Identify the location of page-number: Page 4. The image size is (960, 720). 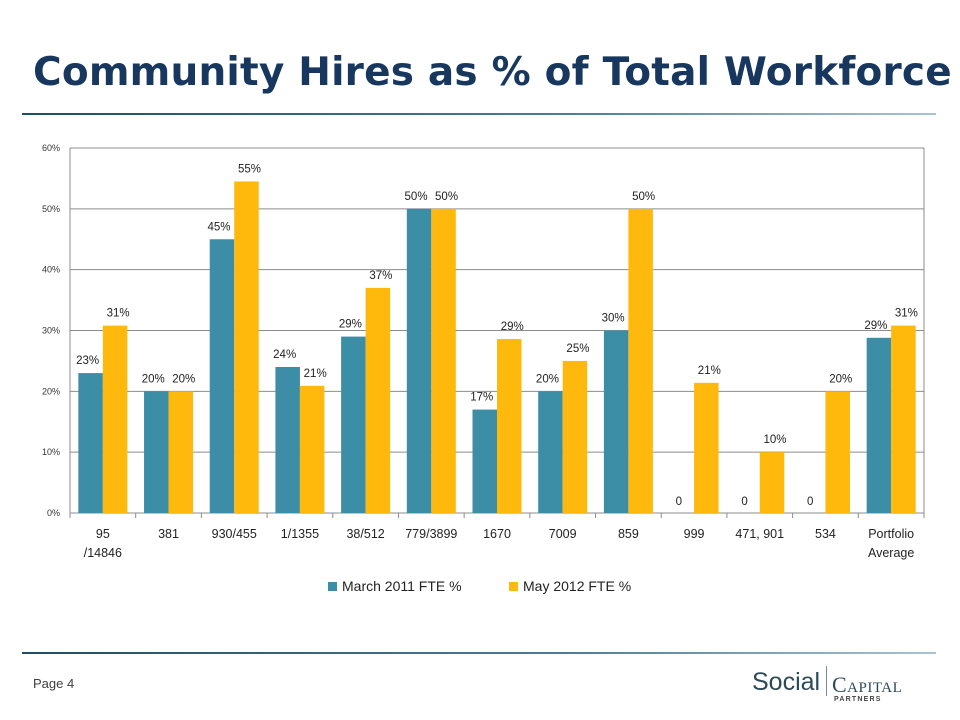
(54, 683).